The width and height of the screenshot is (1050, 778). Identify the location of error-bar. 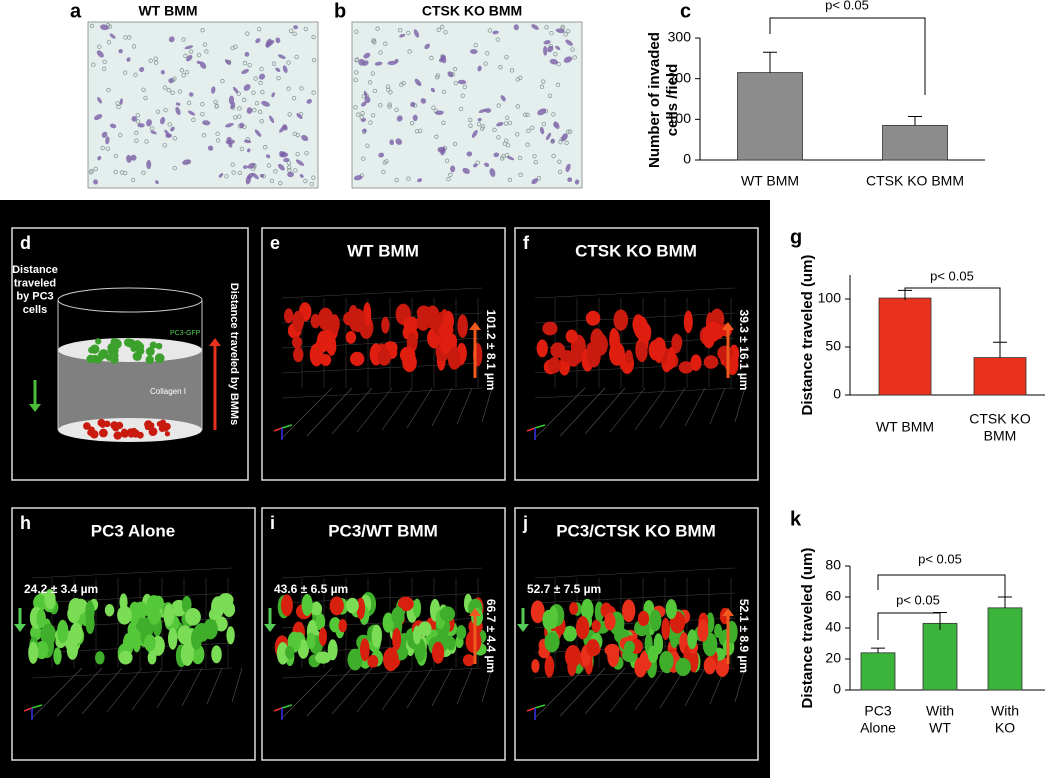
(915, 120).